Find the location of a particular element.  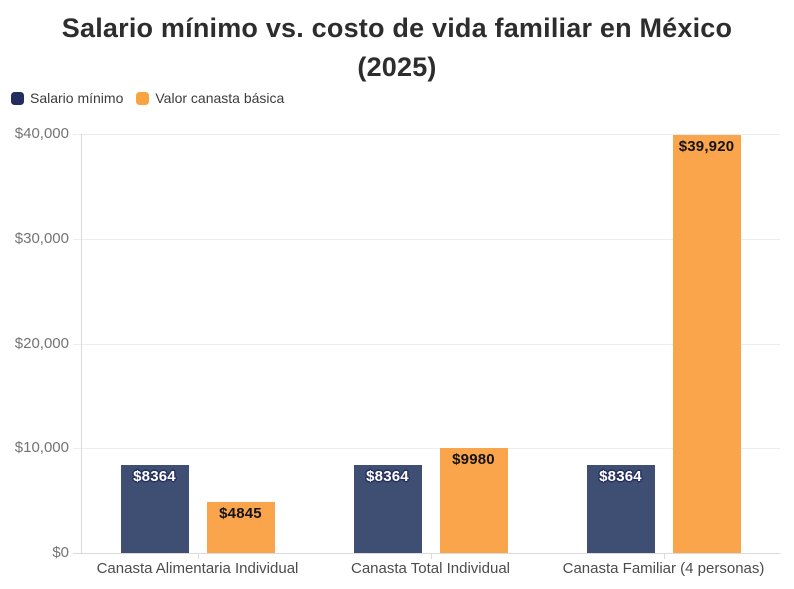

legend-label: Salario mínimo is located at coordinates (77, 98).